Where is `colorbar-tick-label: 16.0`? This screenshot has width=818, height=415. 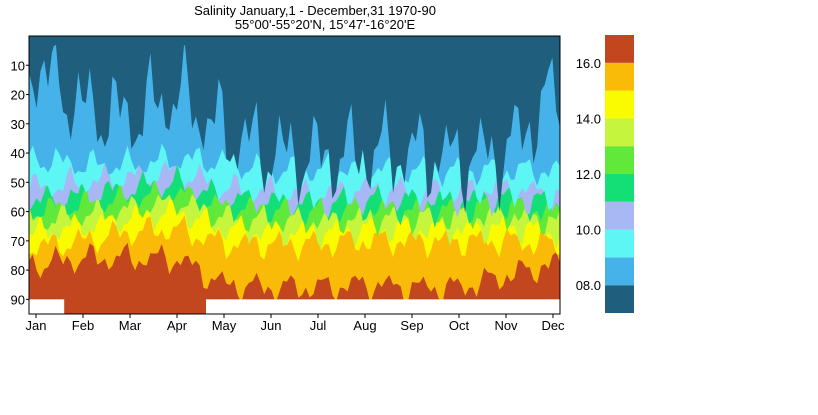
colorbar-tick-label: 16.0 is located at coordinates (588, 63).